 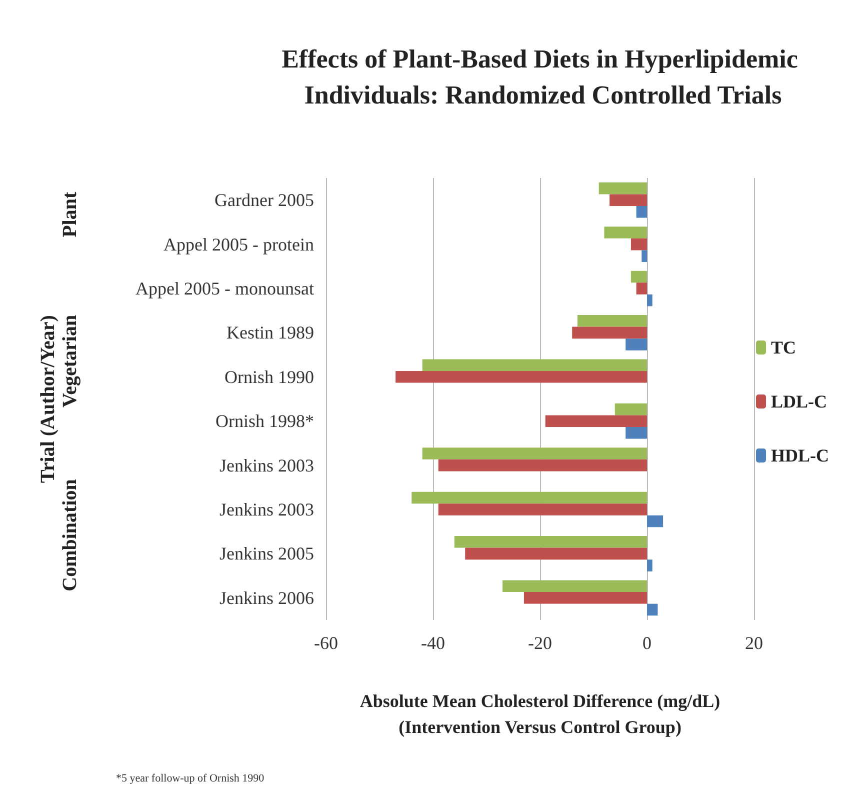 What do you see at coordinates (754, 643) in the screenshot?
I see `x-tick-label: 20` at bounding box center [754, 643].